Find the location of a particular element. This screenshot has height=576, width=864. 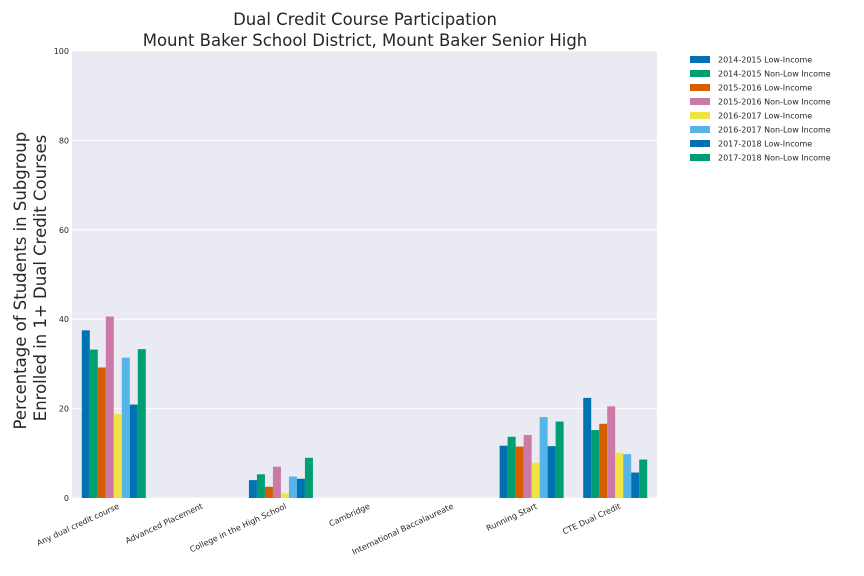

y-tick-label: 20 is located at coordinates (64, 409).